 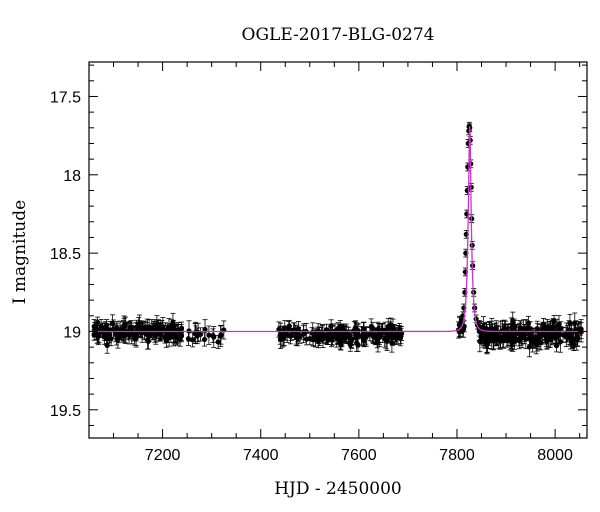 What do you see at coordinates (20, 252) in the screenshot?
I see `y-axis-label: I magnitude` at bounding box center [20, 252].